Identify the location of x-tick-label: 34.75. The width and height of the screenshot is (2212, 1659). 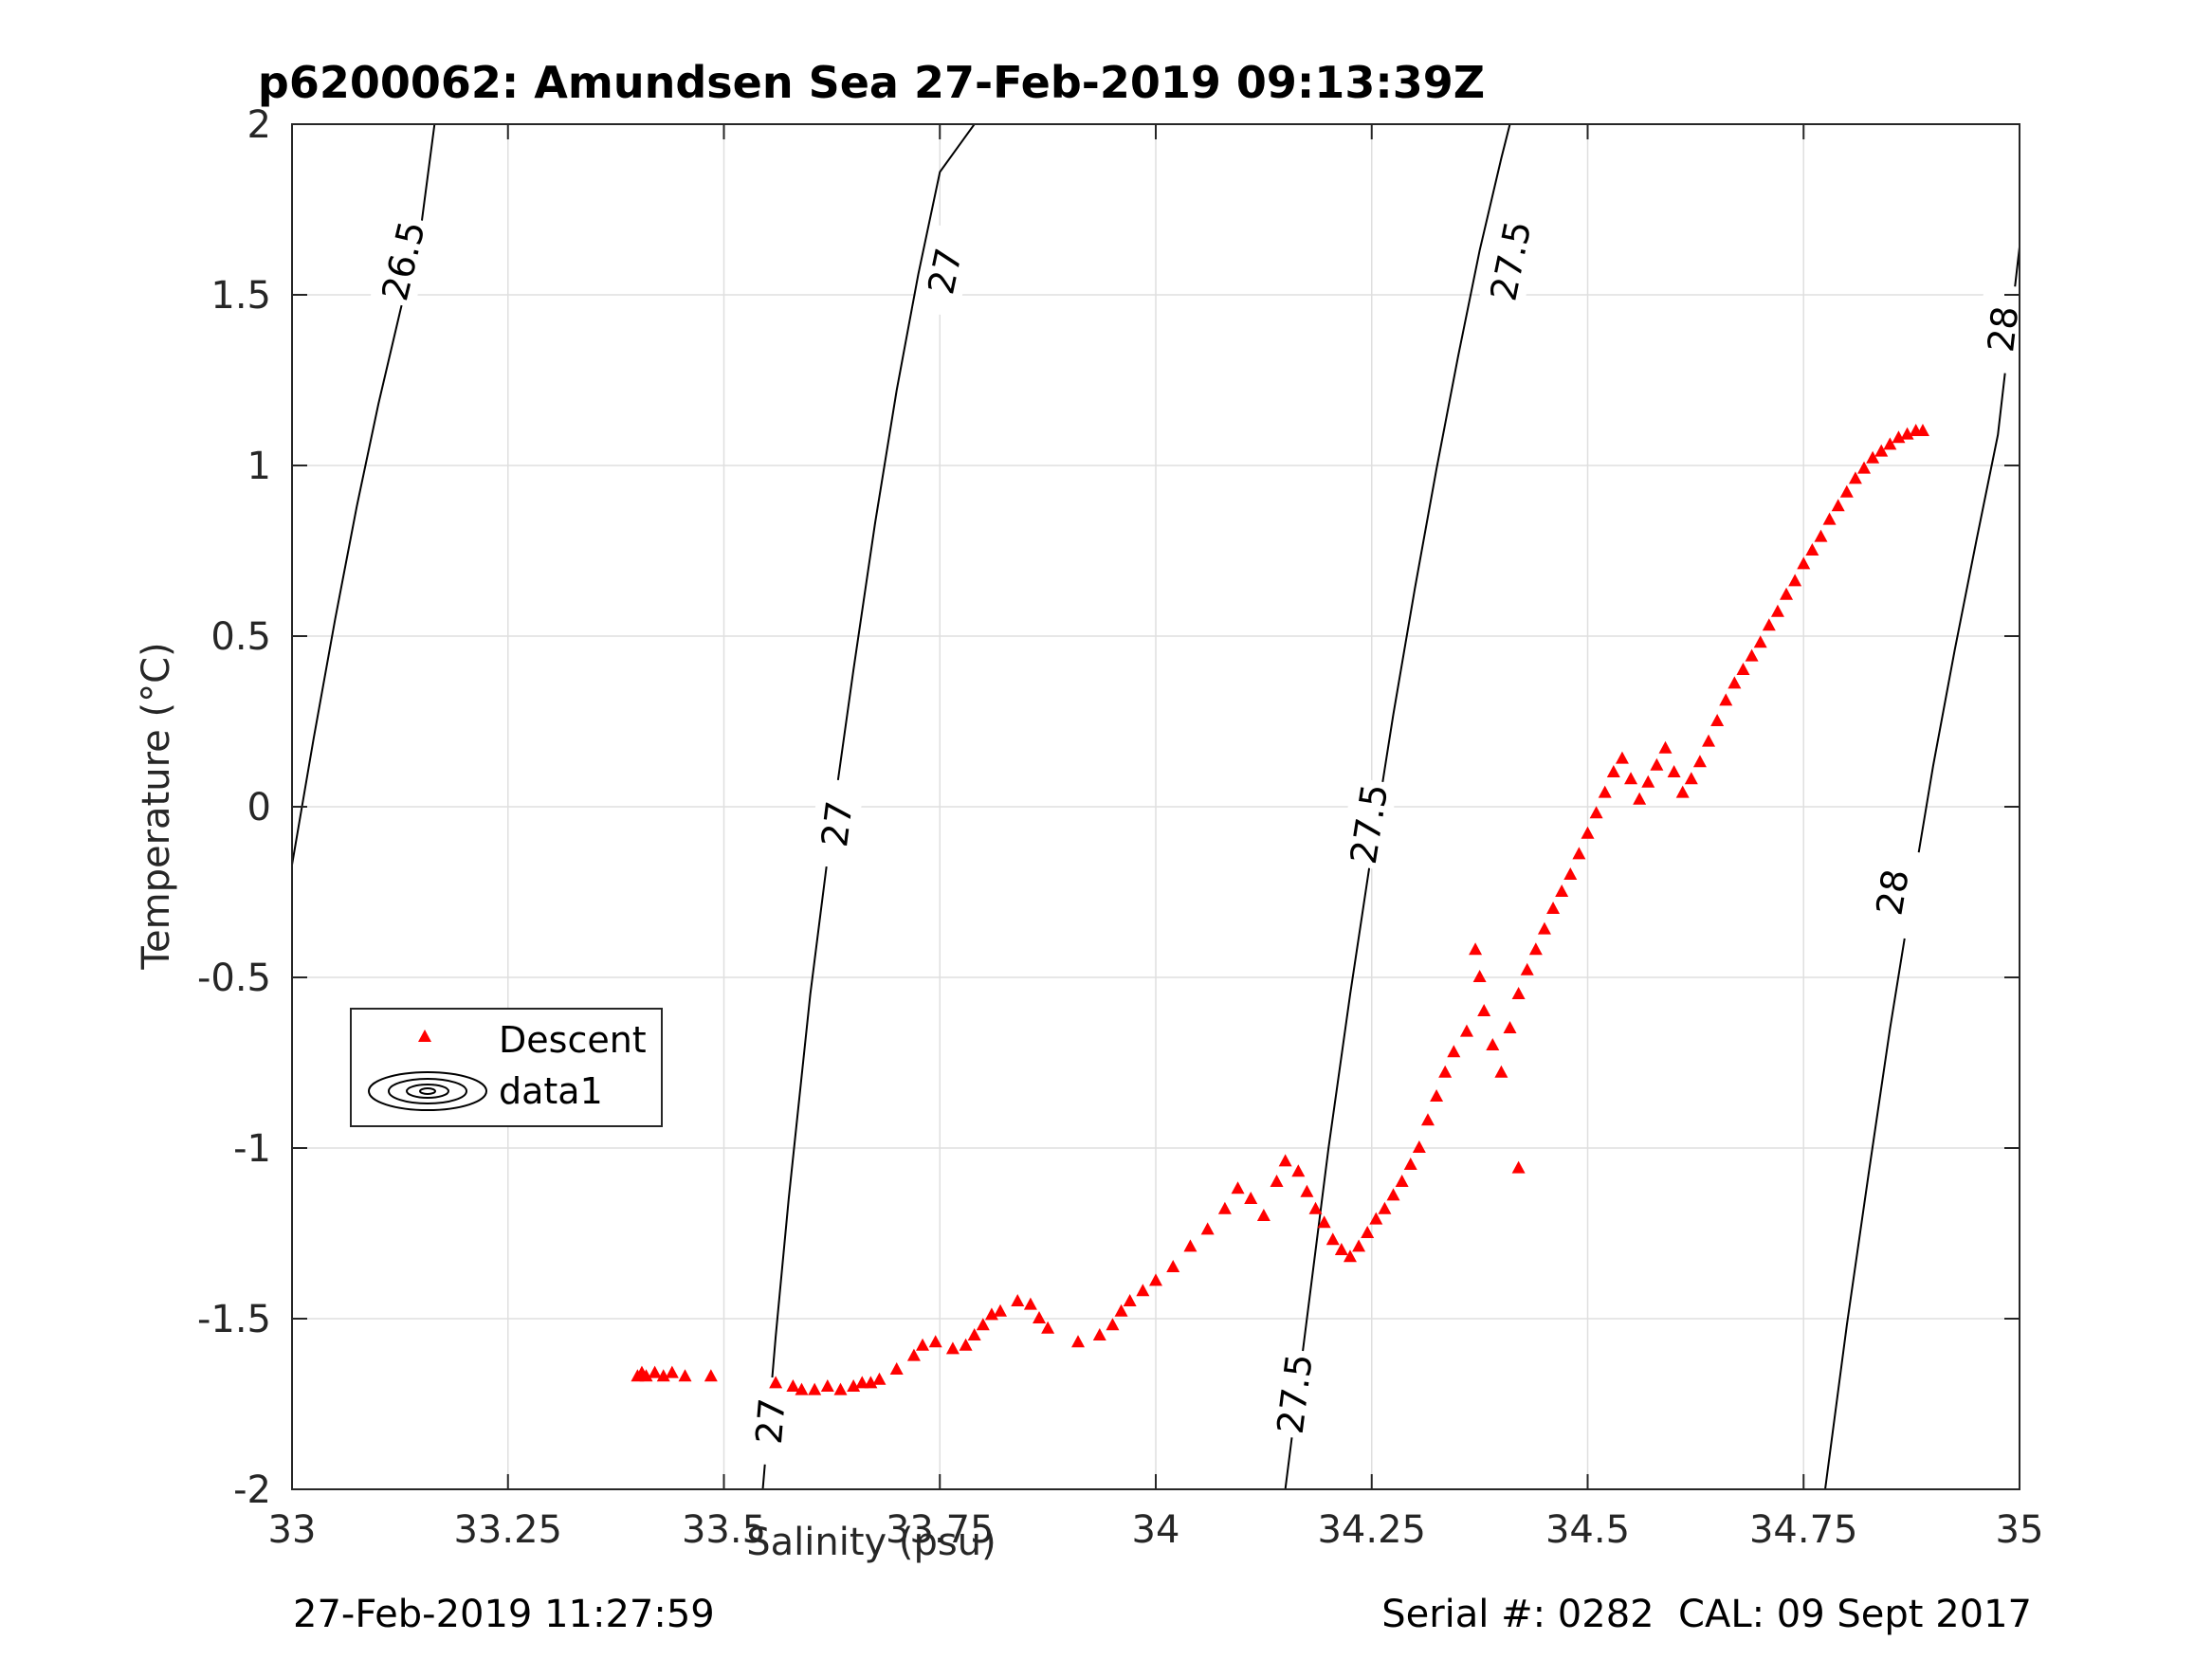
(1803, 1530).